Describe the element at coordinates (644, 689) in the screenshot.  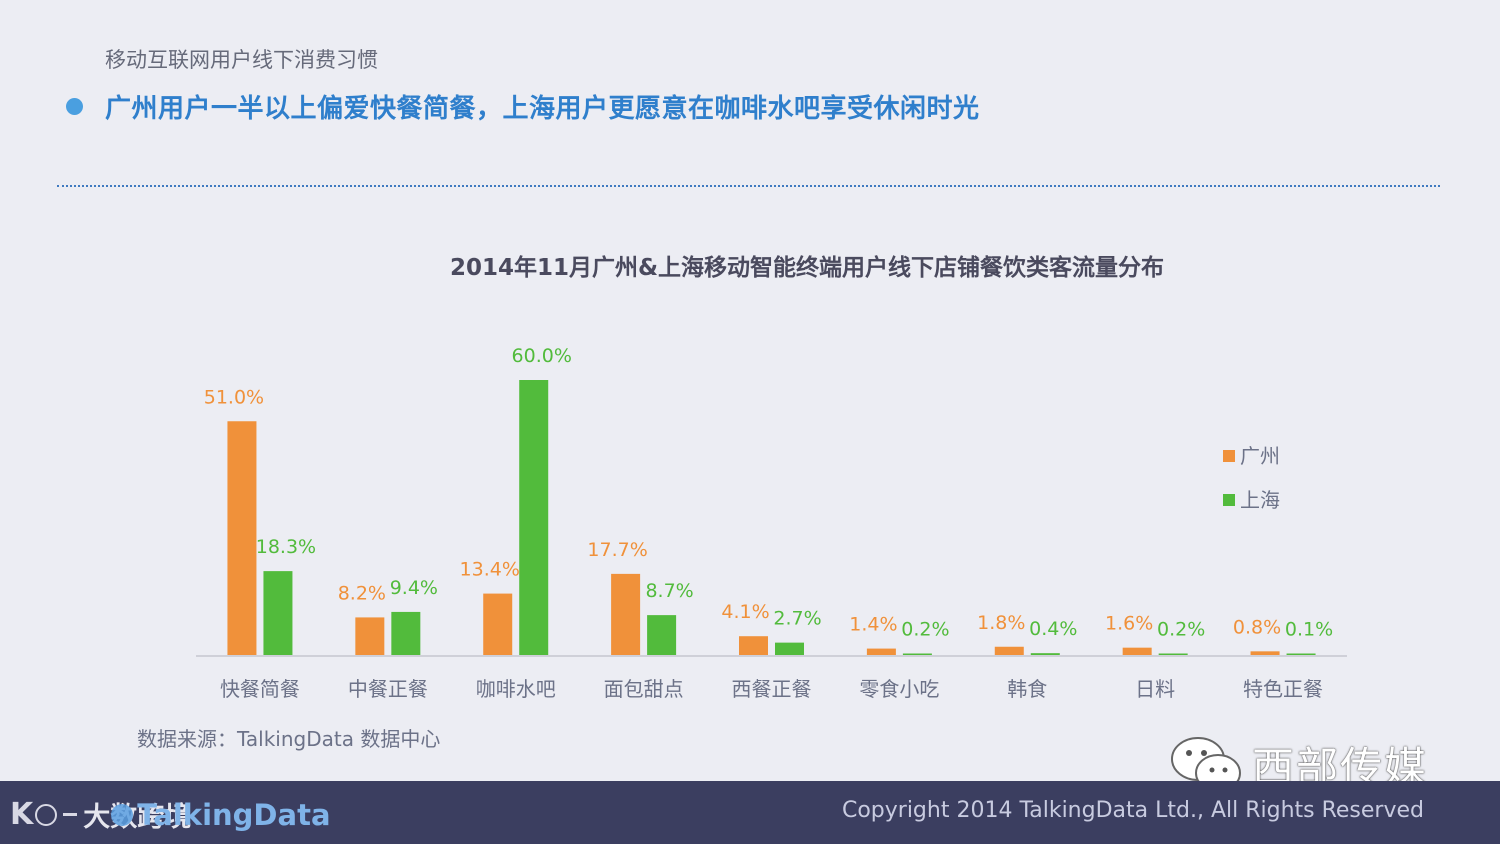
I see `category-label: 面包甜点` at that location.